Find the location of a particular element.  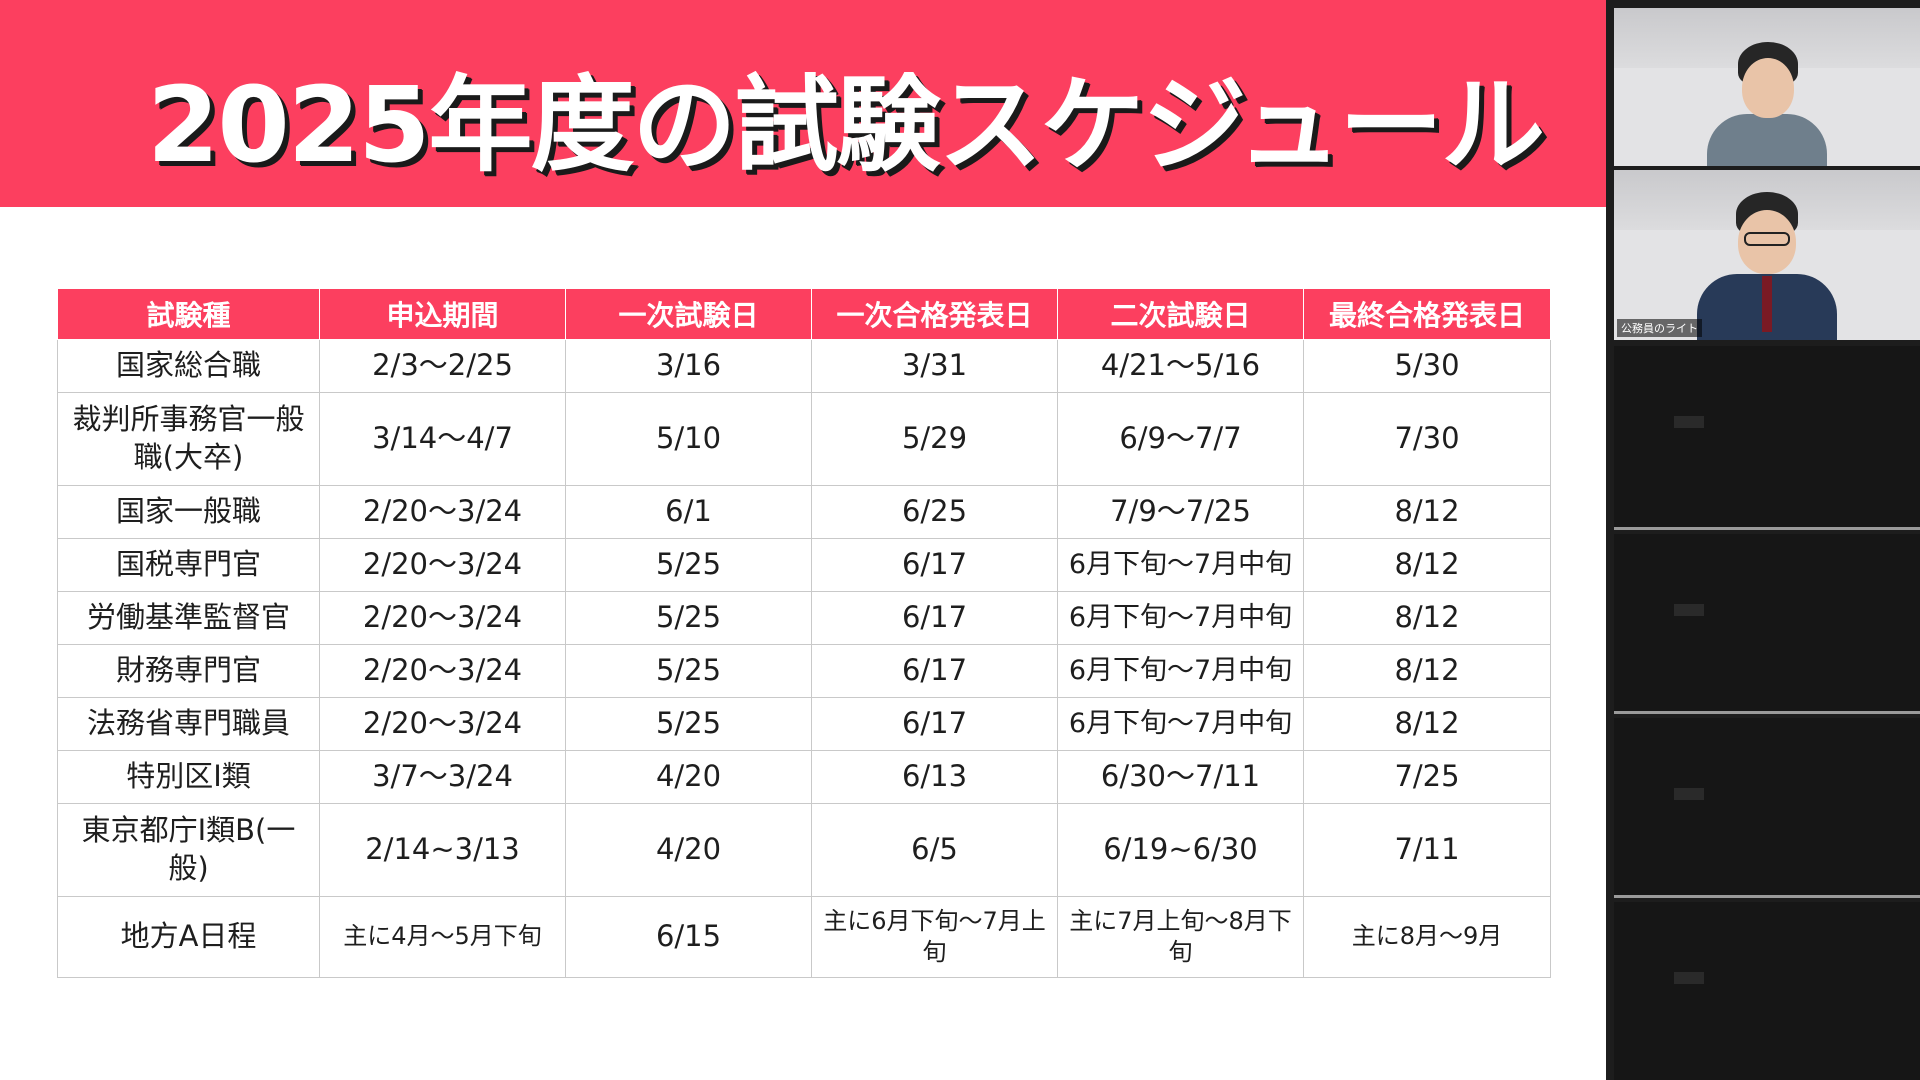

cell-application-period: 3/7〜3/24 is located at coordinates (442, 777).